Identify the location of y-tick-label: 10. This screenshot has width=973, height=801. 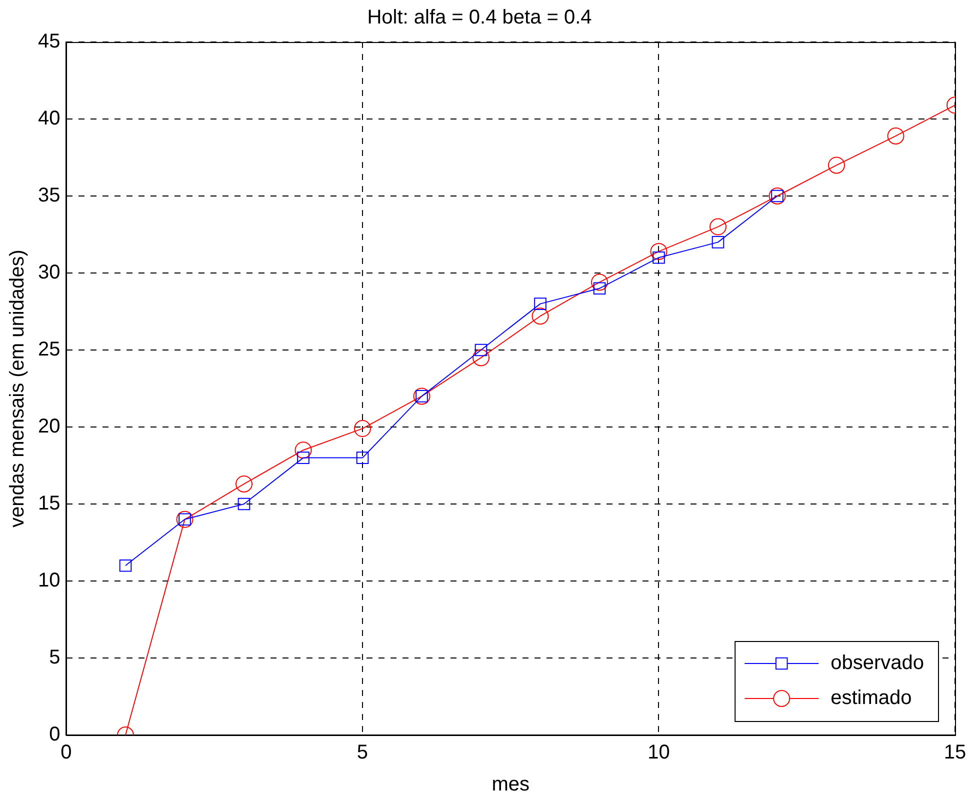
(49, 581).